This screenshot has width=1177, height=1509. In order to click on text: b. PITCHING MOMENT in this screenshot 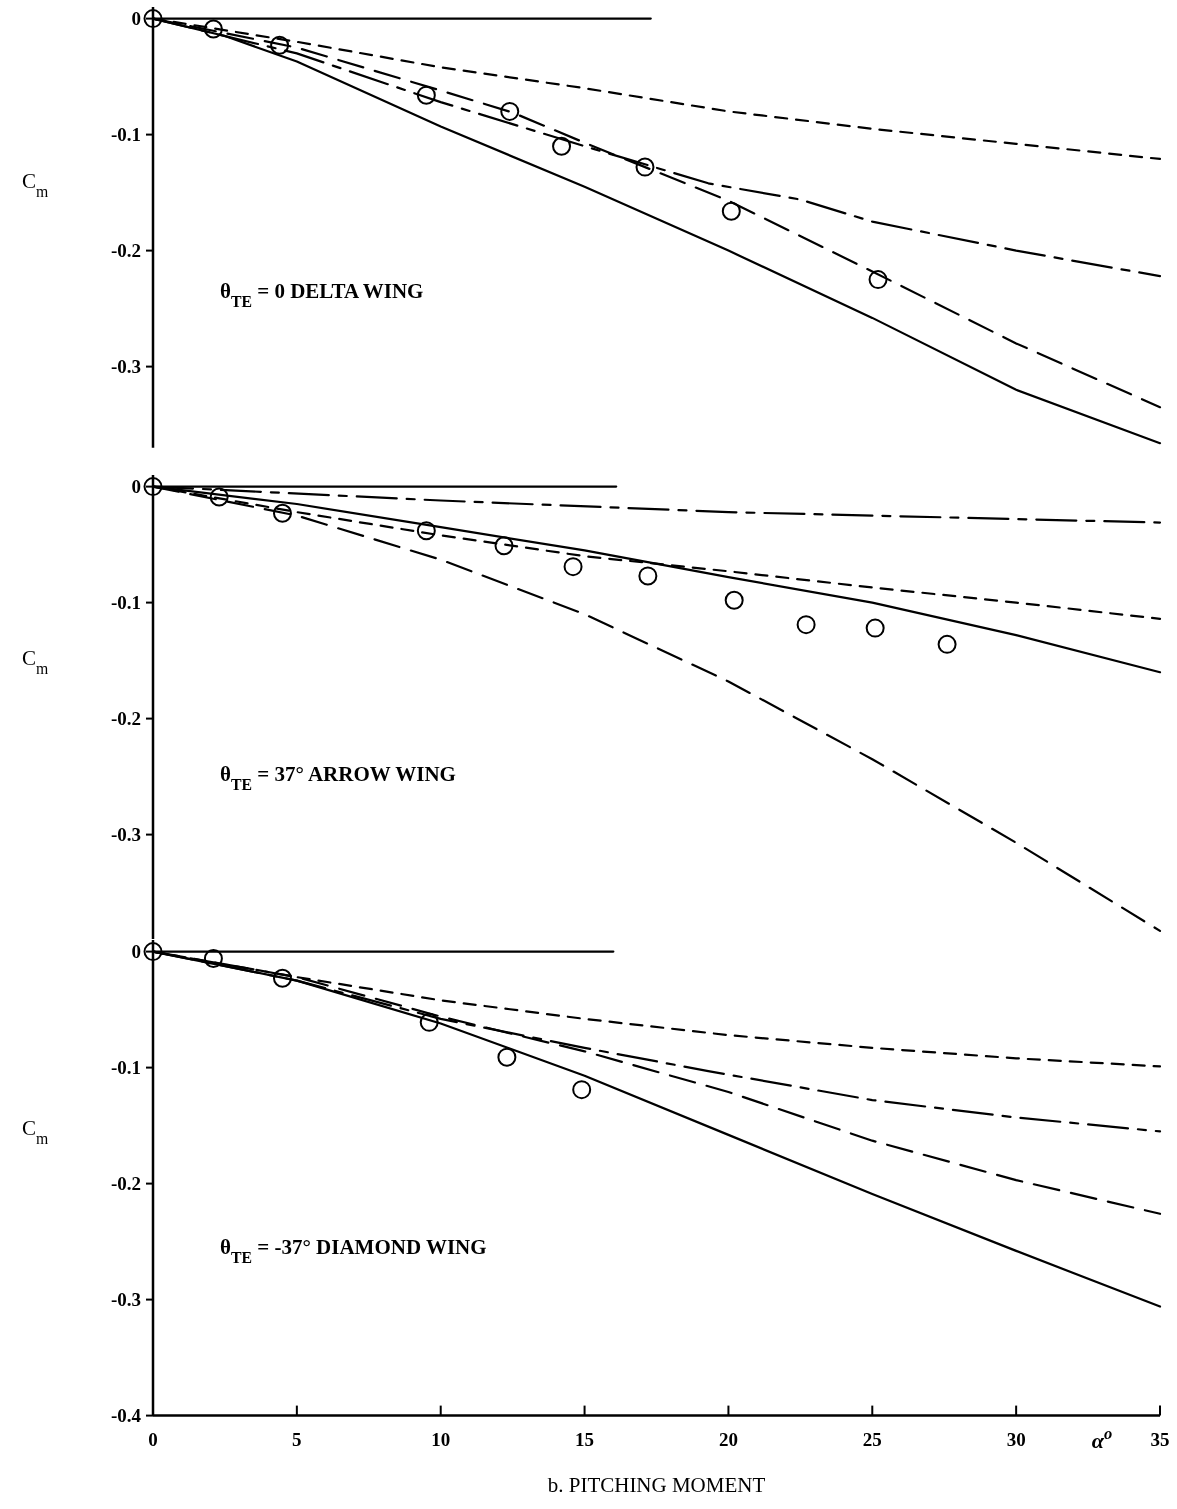, I will do `click(656, 1484)`.